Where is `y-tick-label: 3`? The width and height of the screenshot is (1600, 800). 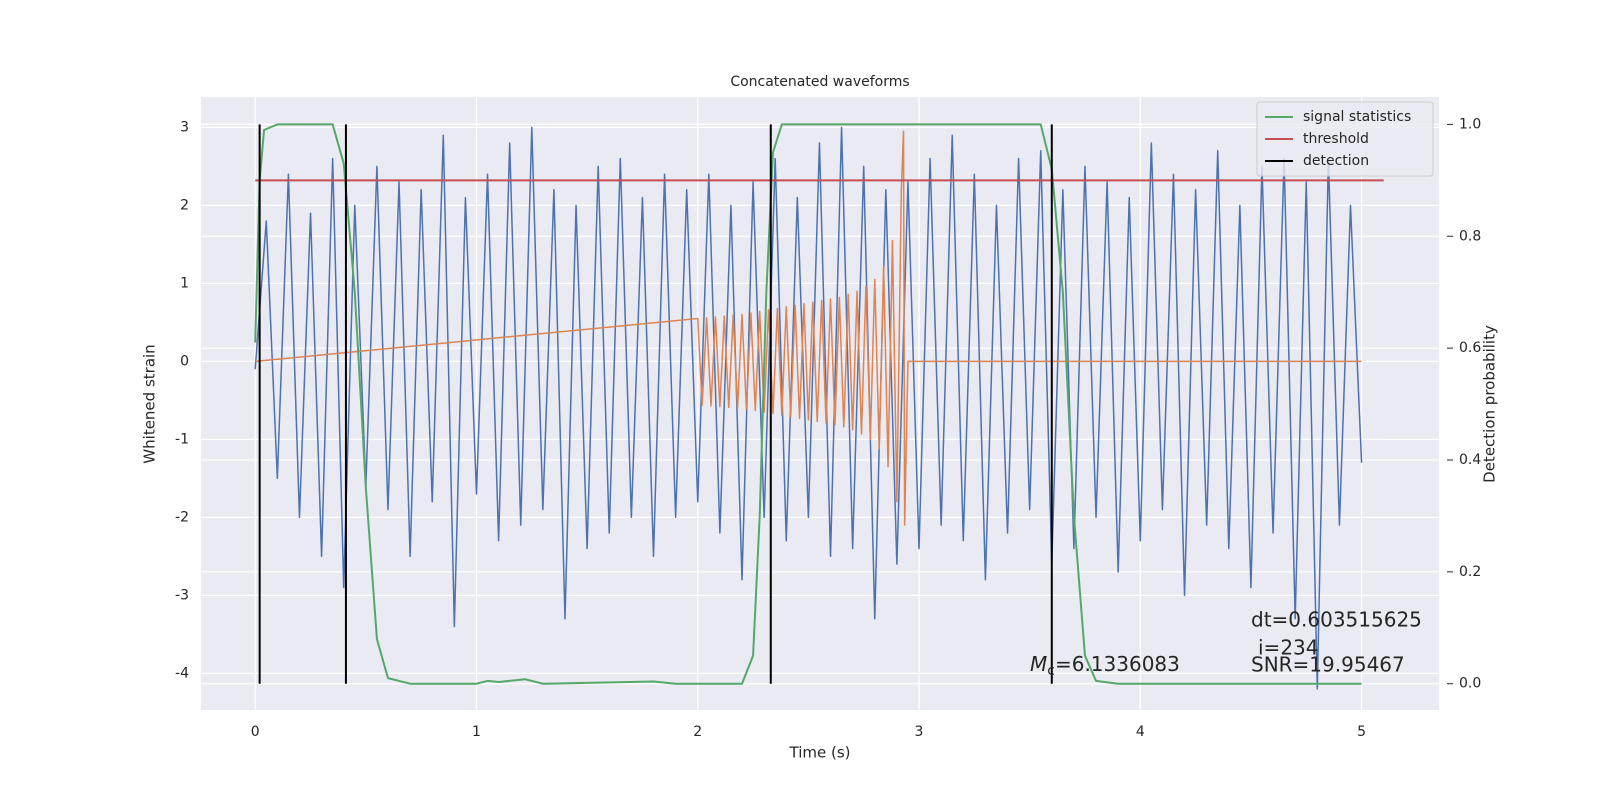 y-tick-label: 3 is located at coordinates (184, 127).